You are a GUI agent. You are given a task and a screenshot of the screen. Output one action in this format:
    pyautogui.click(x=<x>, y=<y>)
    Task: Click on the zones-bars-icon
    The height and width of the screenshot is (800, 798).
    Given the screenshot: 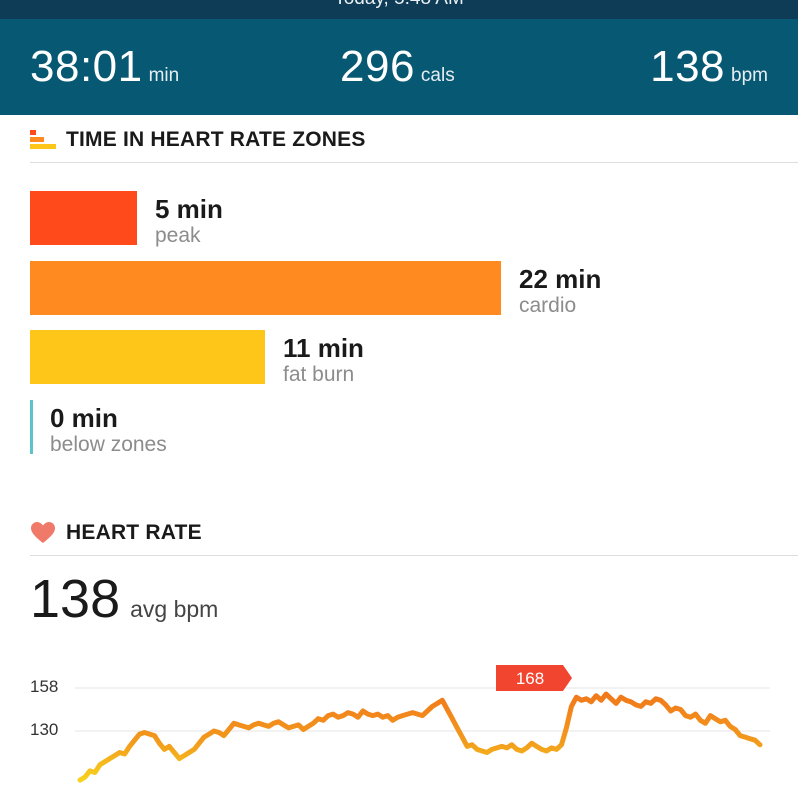 What is the action you would take?
    pyautogui.click(x=43, y=140)
    